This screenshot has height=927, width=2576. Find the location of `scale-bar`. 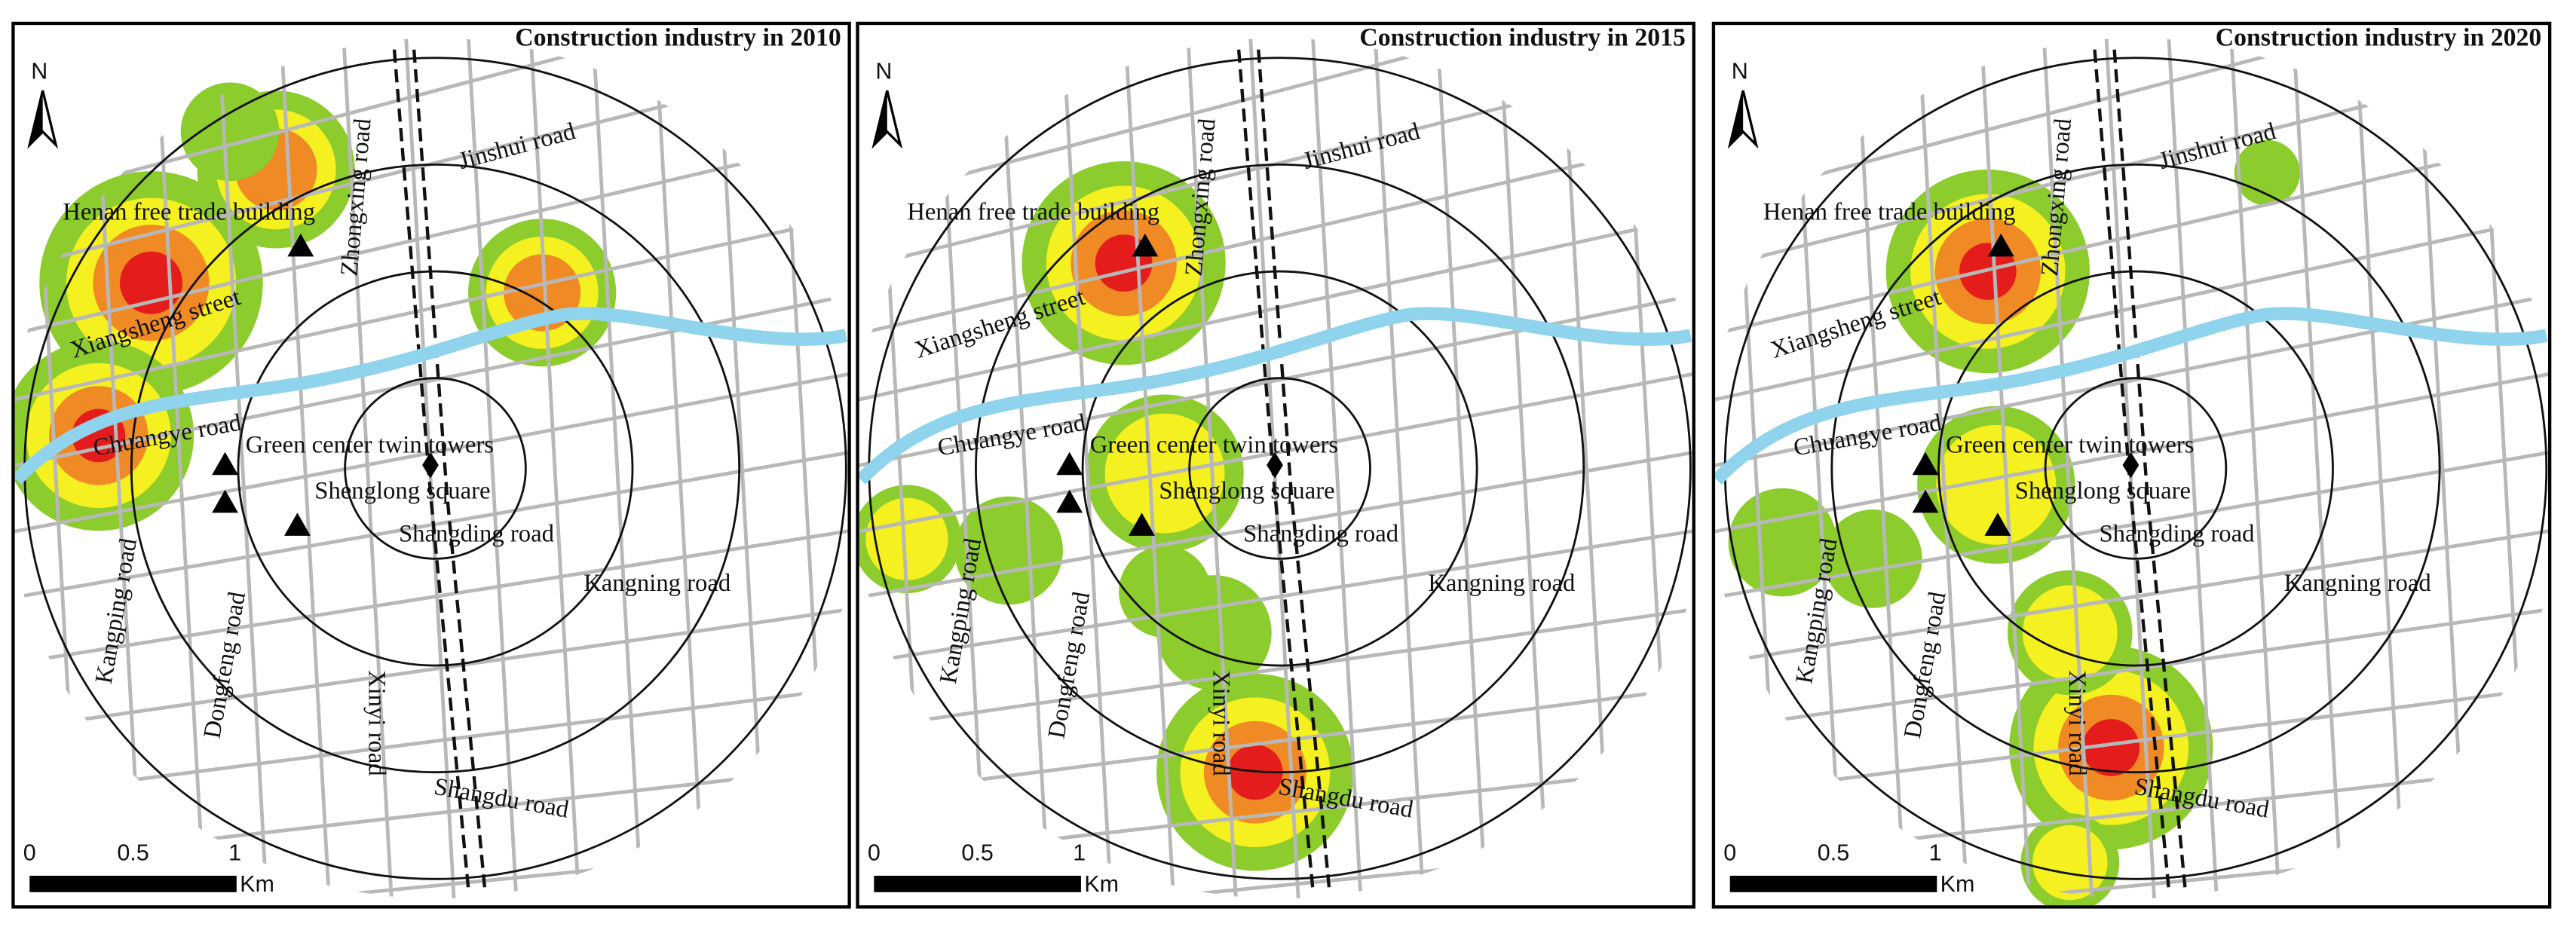

scale-bar is located at coordinates (977, 884).